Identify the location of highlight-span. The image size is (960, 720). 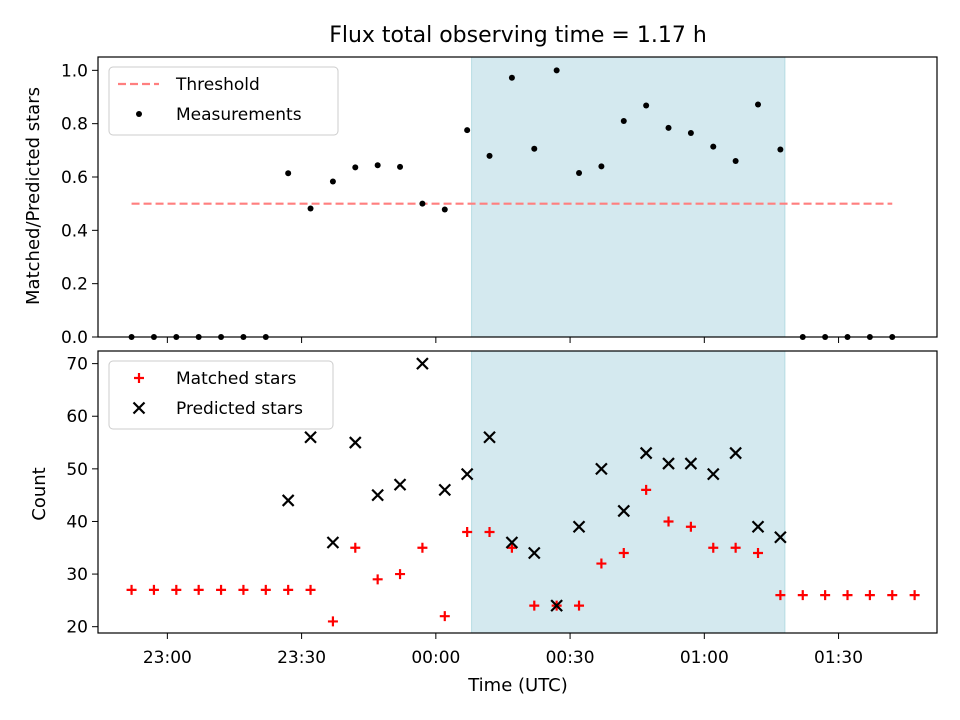
(628, 197).